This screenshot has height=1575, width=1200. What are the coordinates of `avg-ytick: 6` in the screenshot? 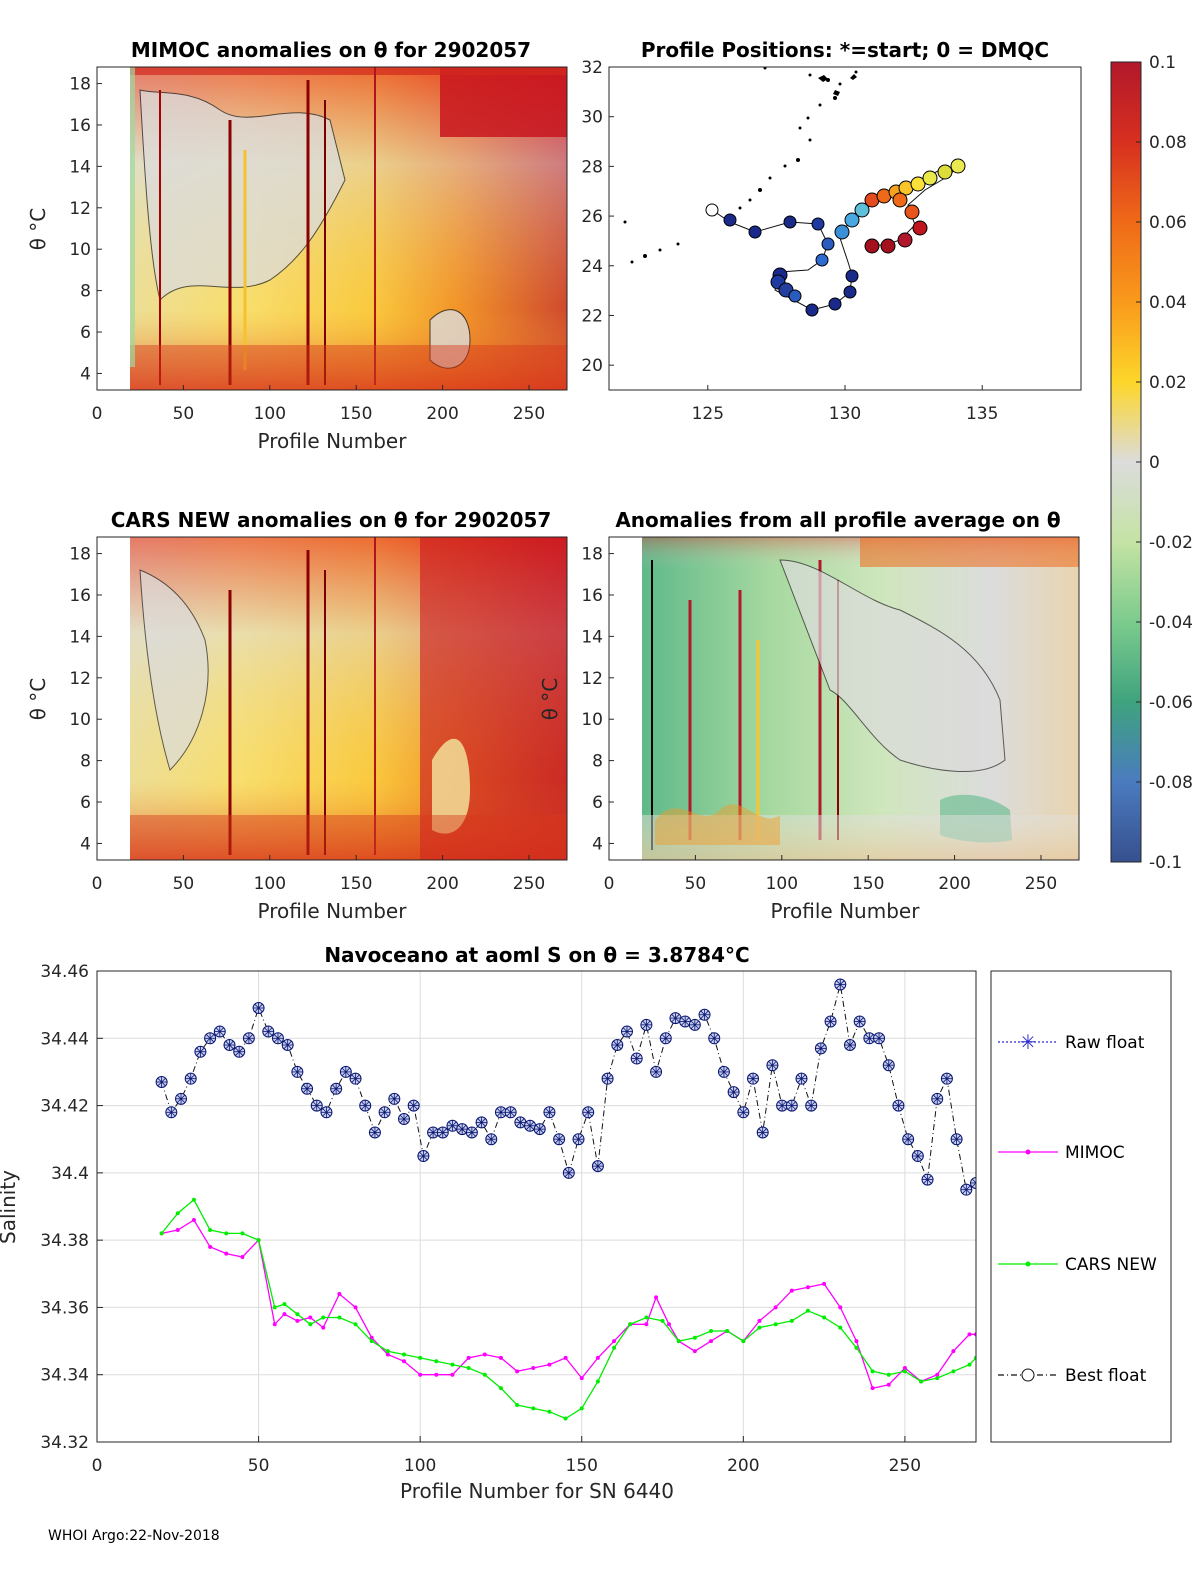 It's located at (597, 803).